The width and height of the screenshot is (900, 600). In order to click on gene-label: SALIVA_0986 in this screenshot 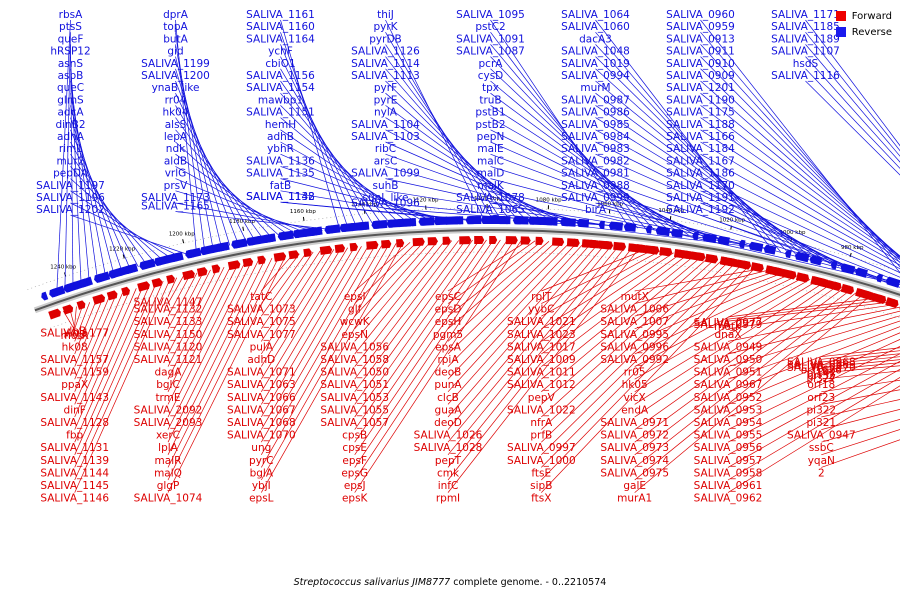, I will do `click(595, 113)`.